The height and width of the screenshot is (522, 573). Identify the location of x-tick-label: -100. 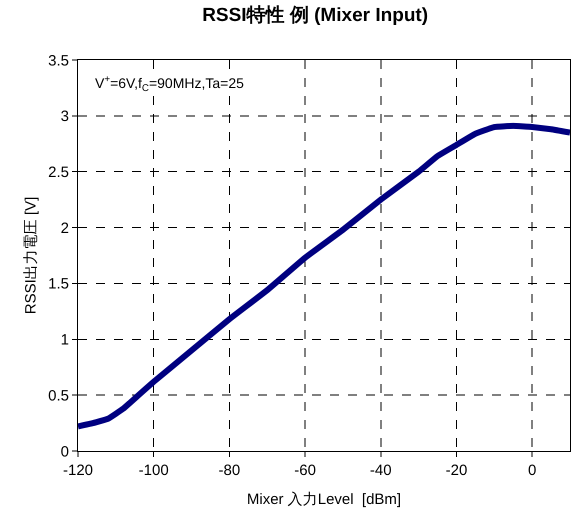
(153, 470).